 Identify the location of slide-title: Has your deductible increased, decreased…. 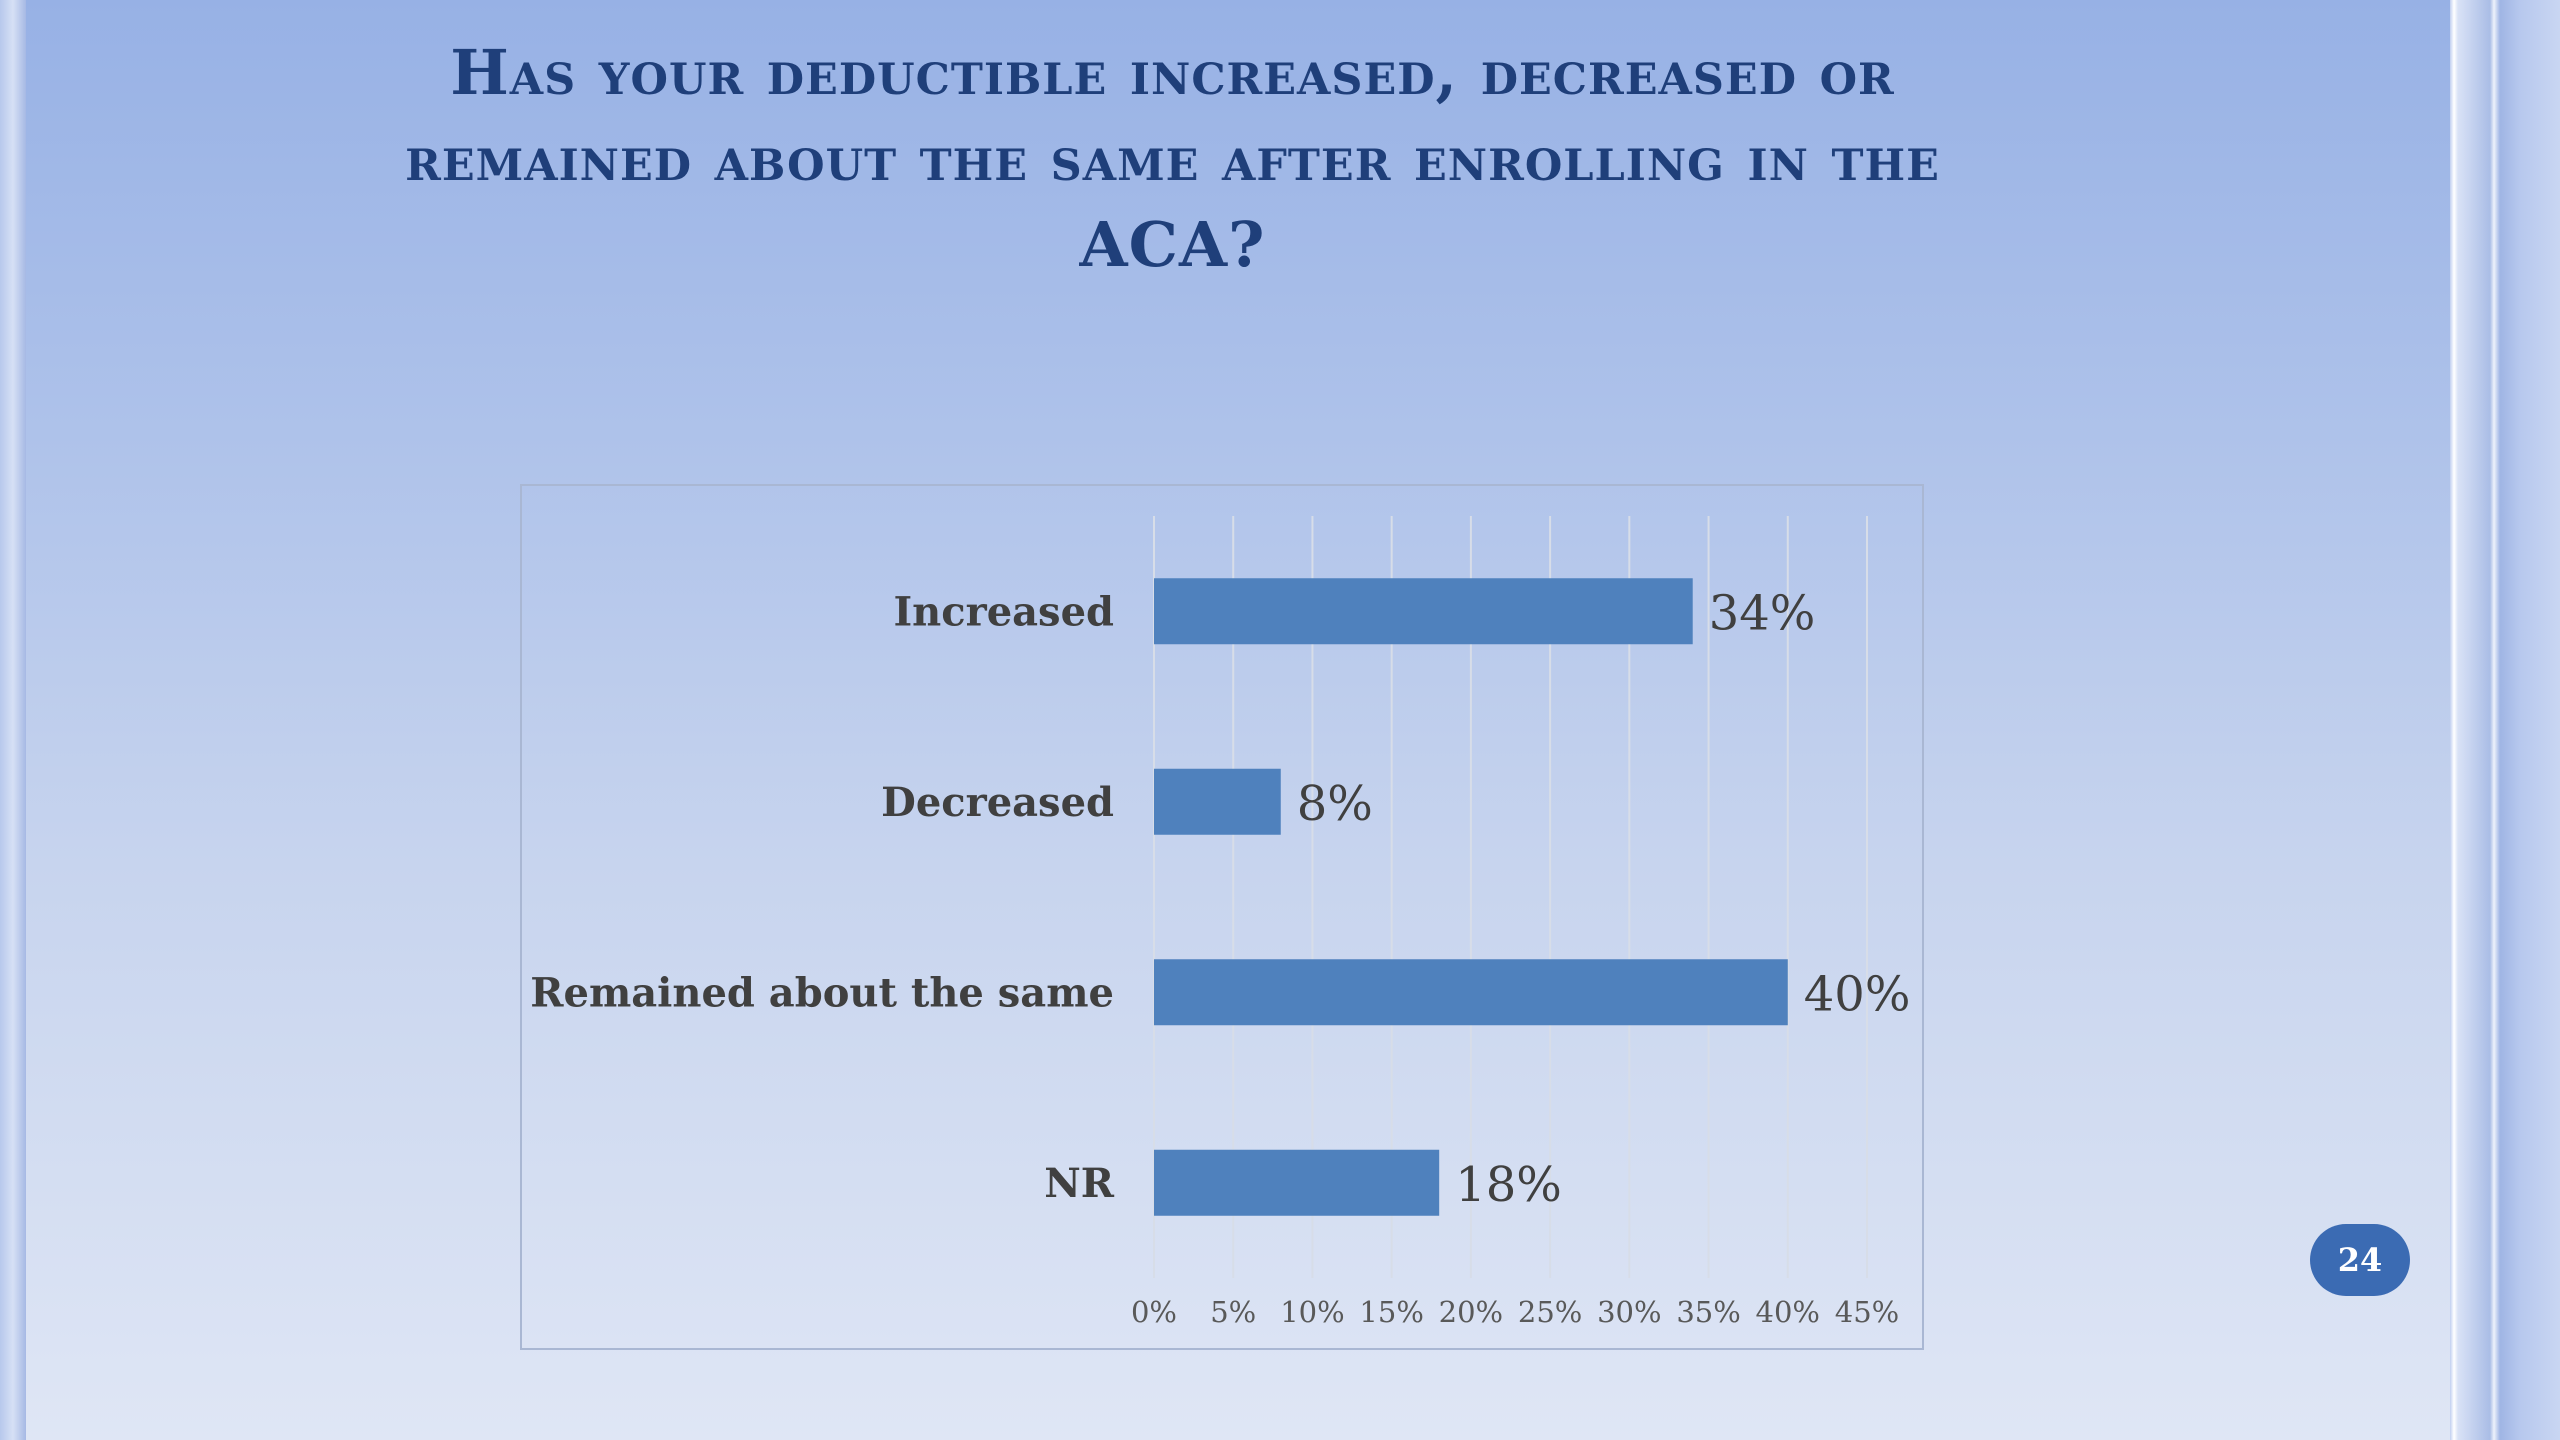
(1172, 159).